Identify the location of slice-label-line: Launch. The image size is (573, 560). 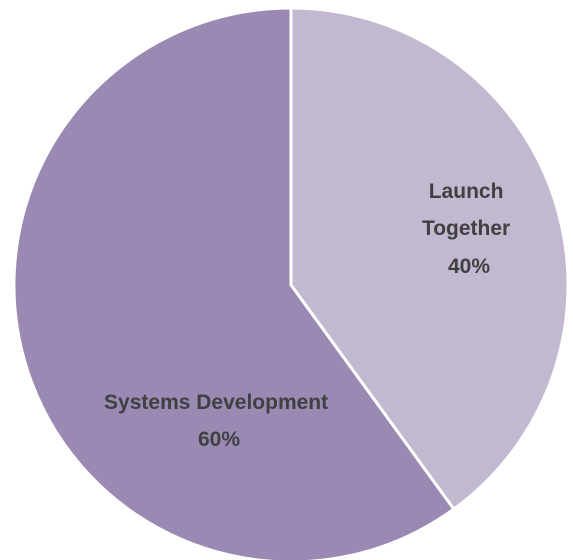
(466, 191).